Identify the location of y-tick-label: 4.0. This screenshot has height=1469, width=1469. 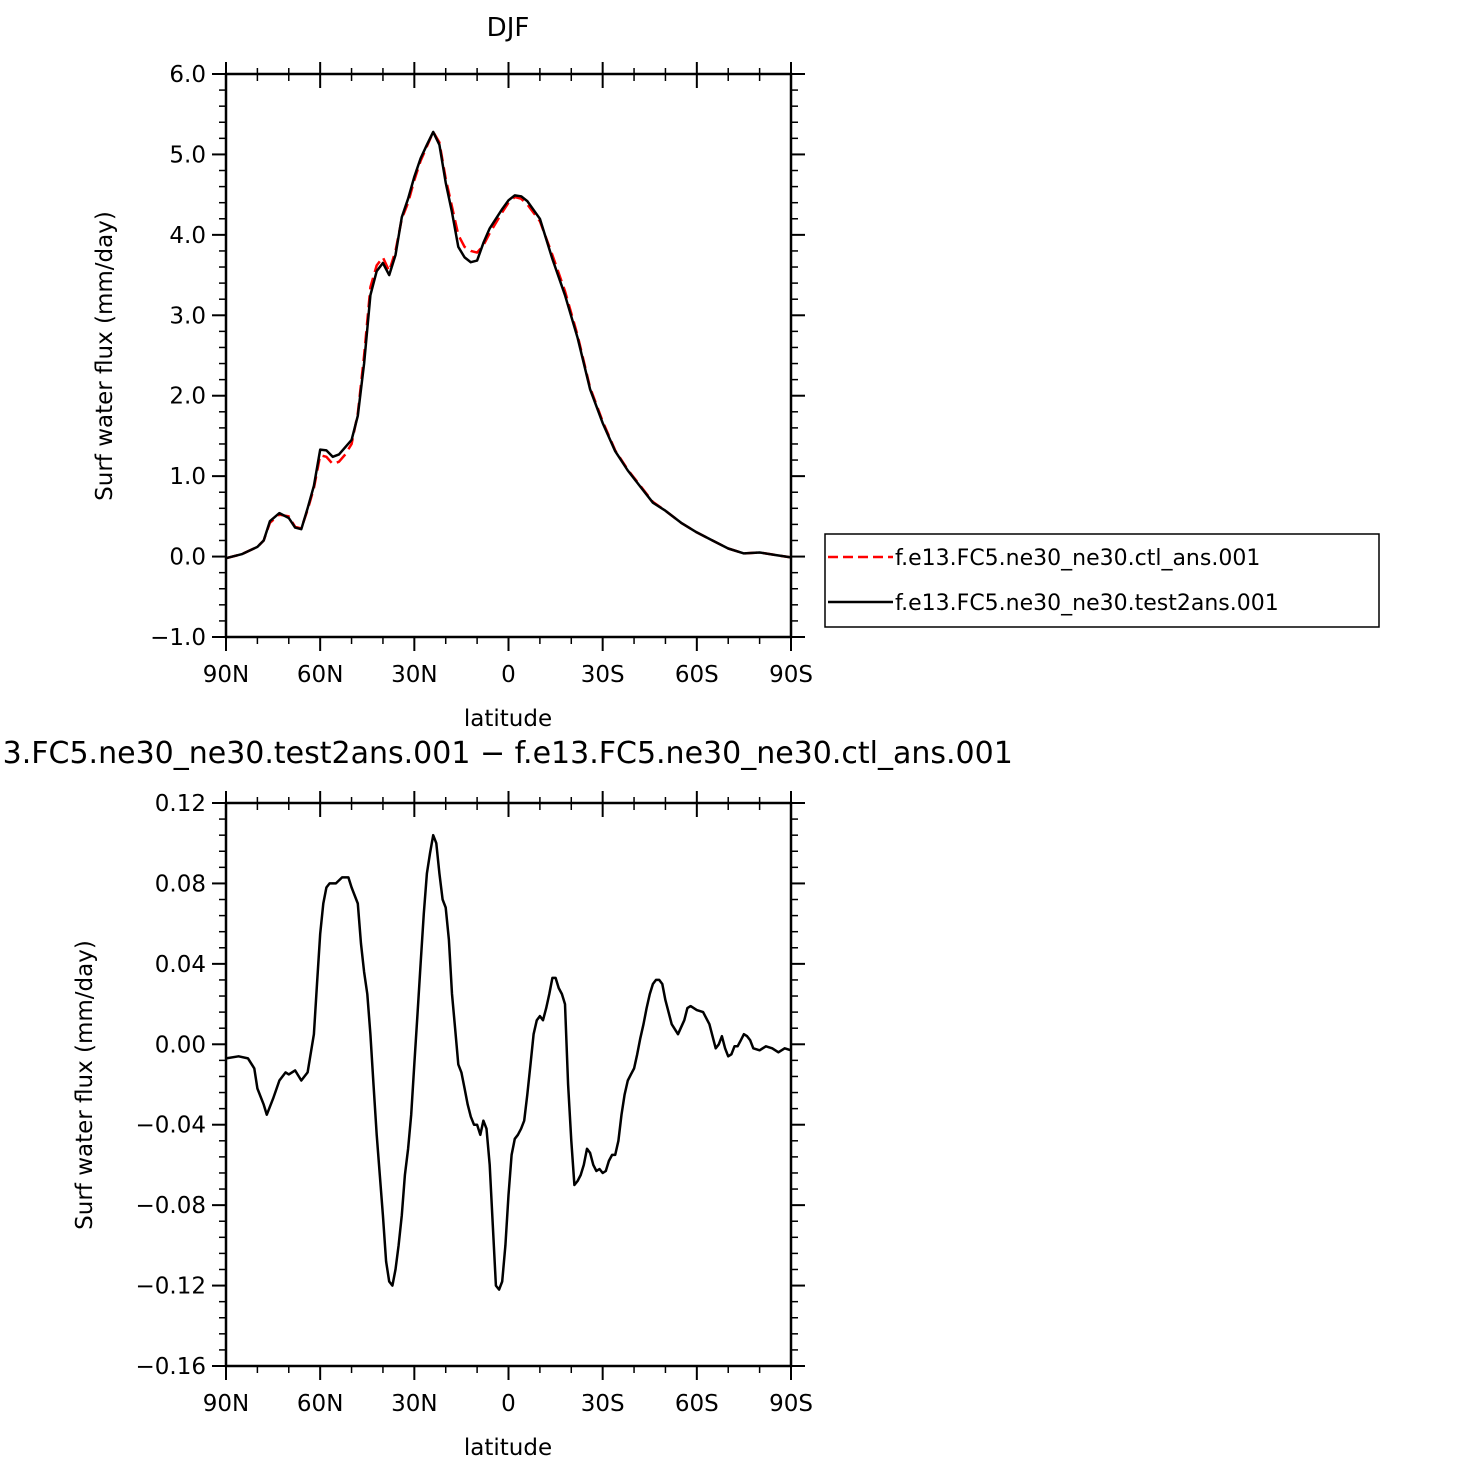
(187, 236).